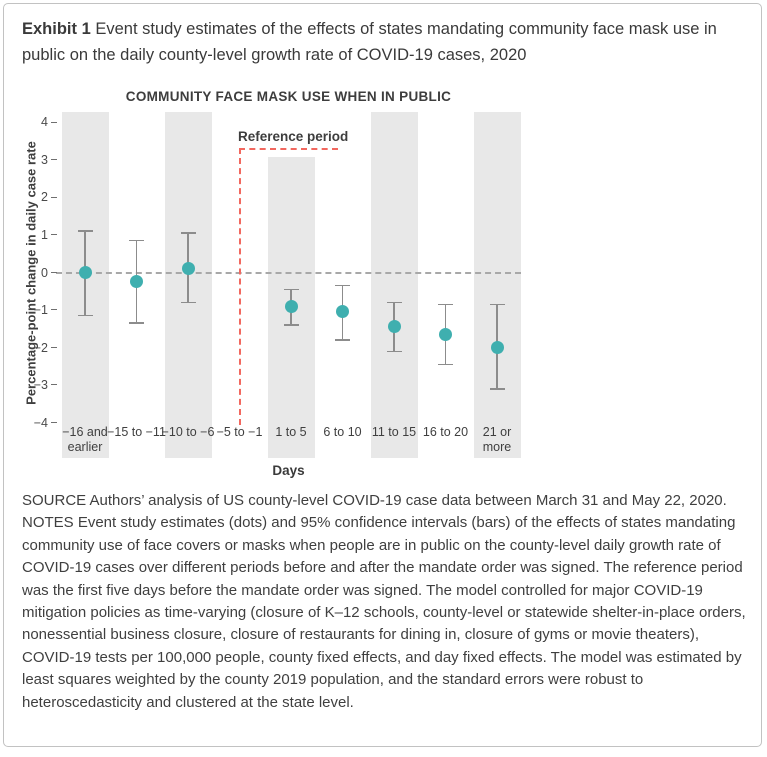  Describe the element at coordinates (342, 432) in the screenshot. I see `x-tick-label: 6 to 10` at that location.